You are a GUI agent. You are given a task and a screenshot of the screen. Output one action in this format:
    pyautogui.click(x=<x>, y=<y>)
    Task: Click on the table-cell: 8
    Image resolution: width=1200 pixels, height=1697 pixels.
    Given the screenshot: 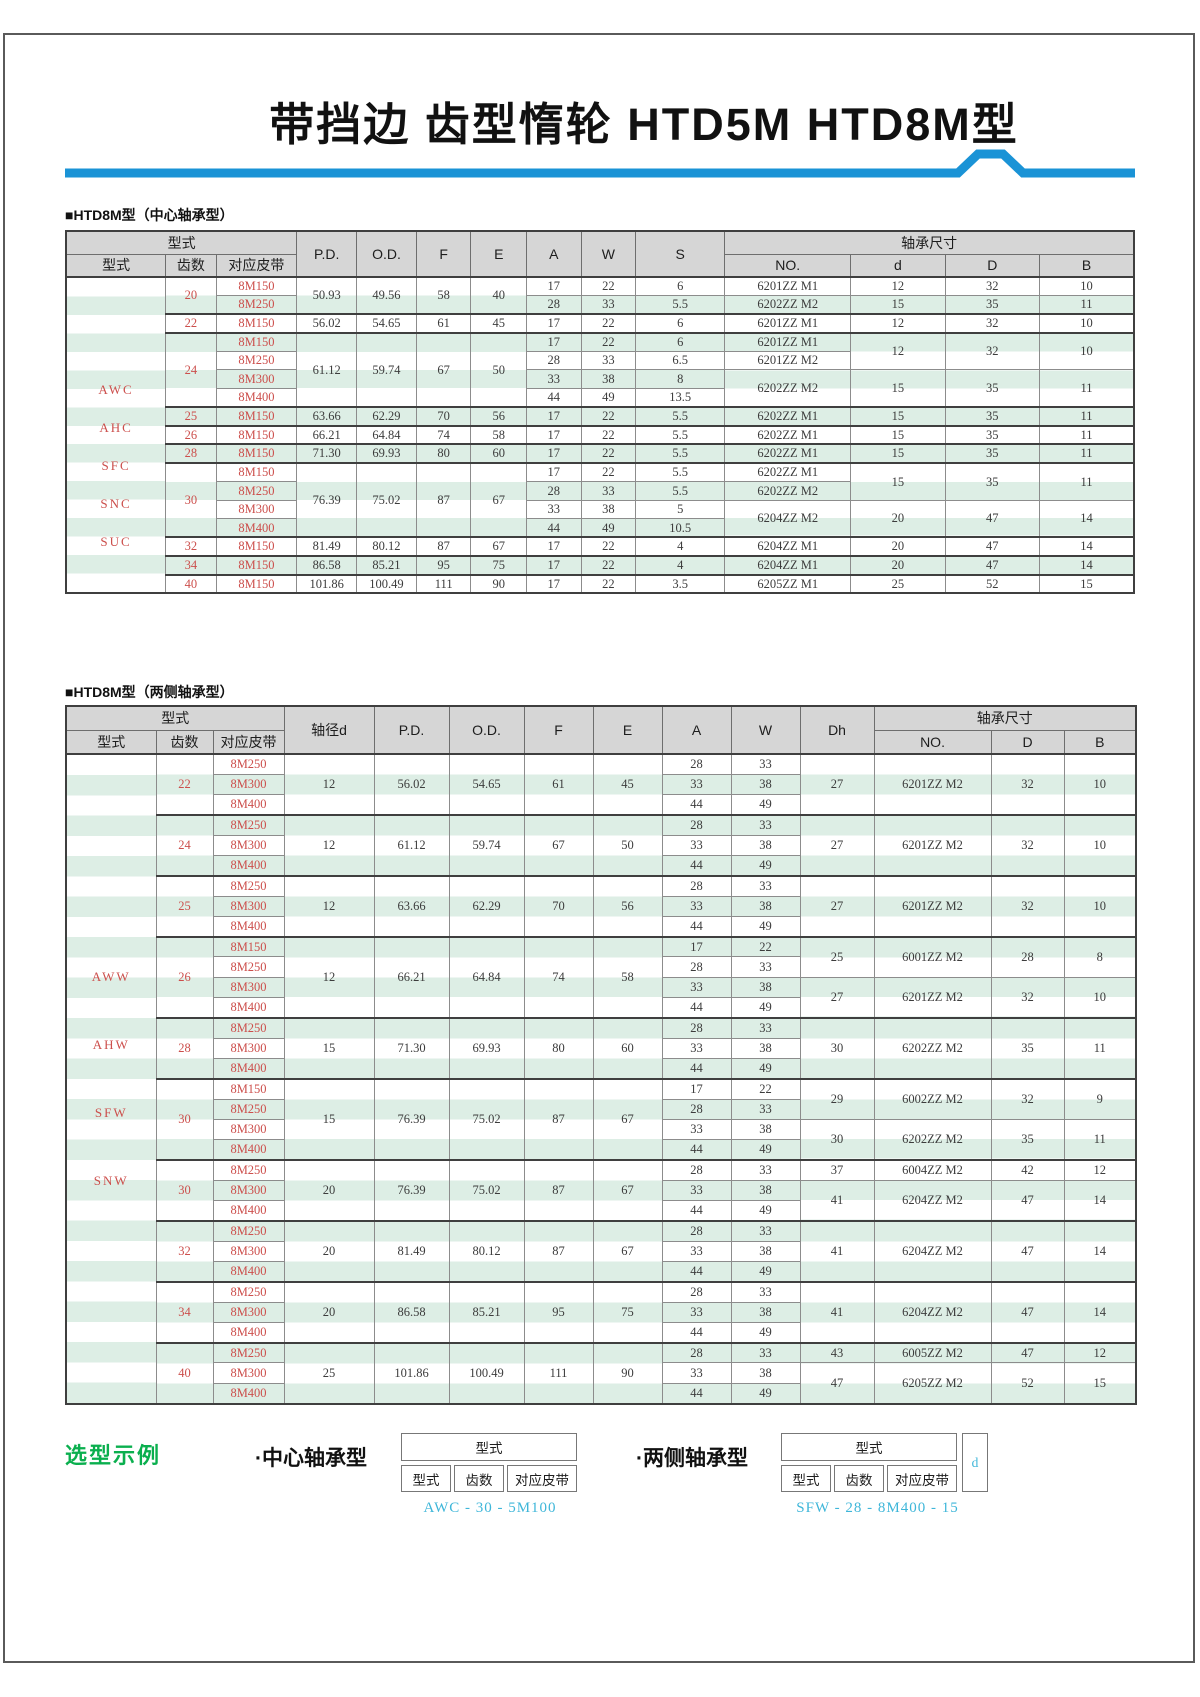 What is the action you would take?
    pyautogui.click(x=680, y=379)
    